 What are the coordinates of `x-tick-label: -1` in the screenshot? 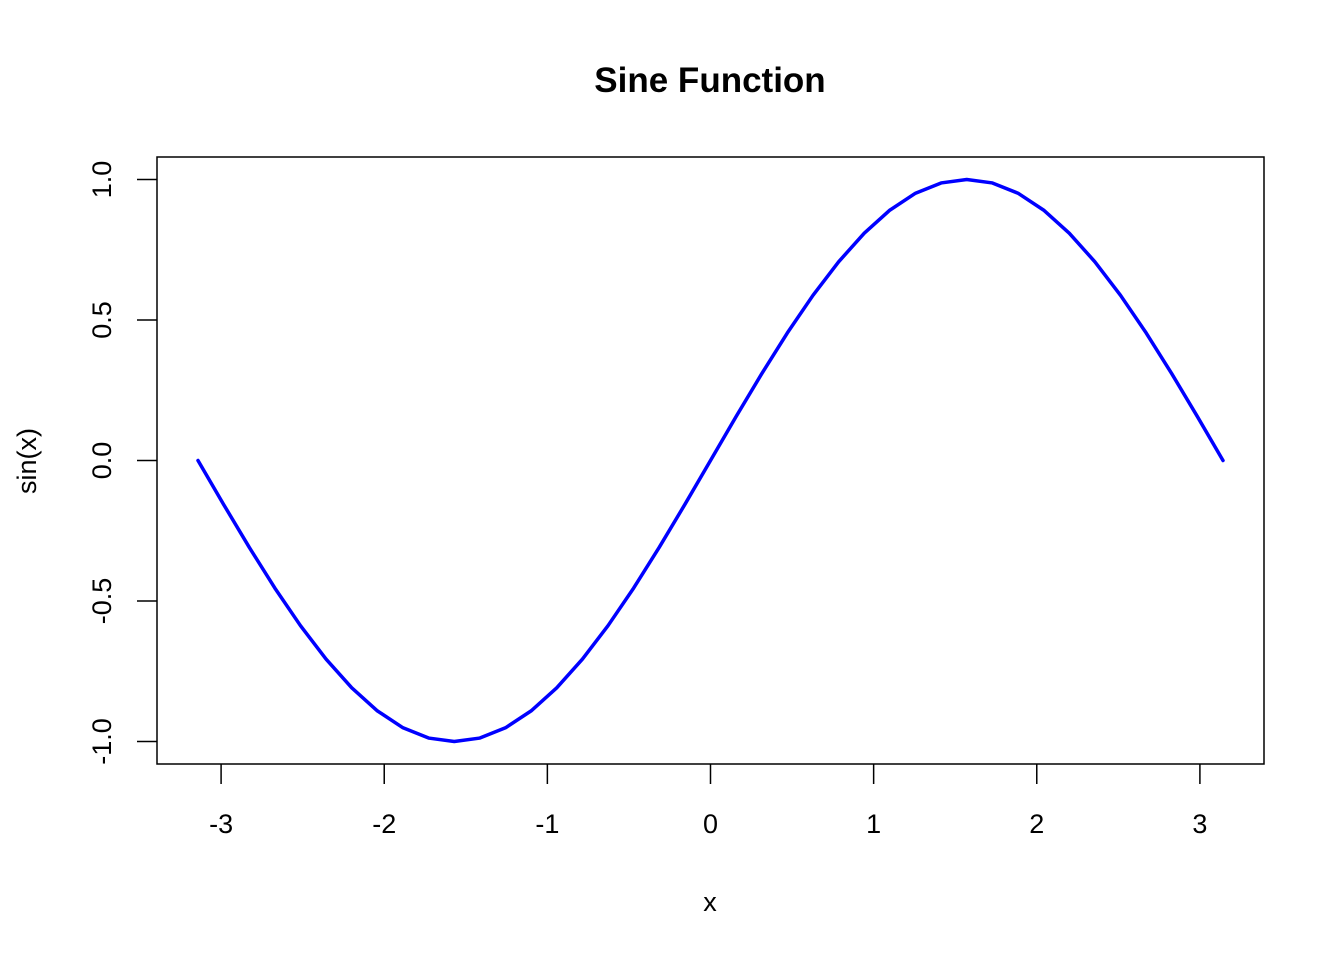 It's located at (547, 824).